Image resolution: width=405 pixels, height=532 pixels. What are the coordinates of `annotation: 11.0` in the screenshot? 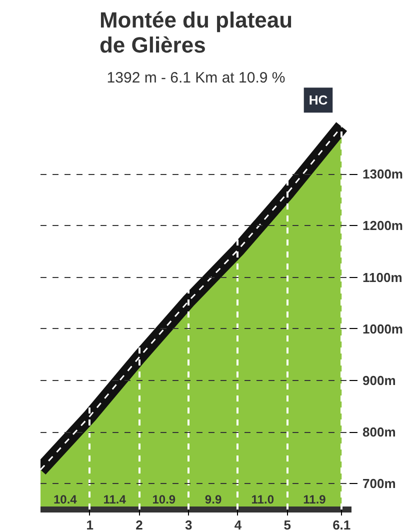 It's located at (262, 499).